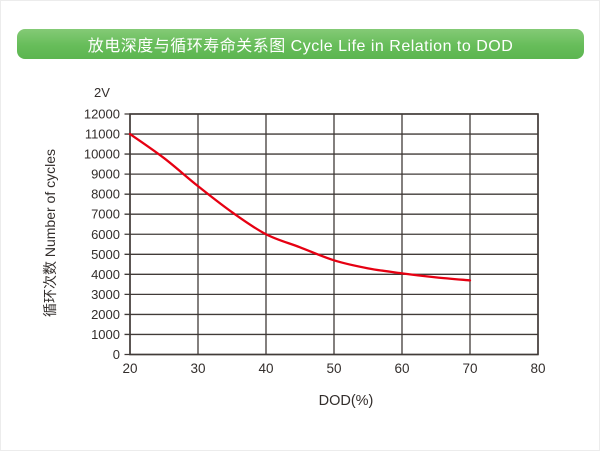 The image size is (600, 451). I want to click on x-tick-label: 20, so click(129, 368).